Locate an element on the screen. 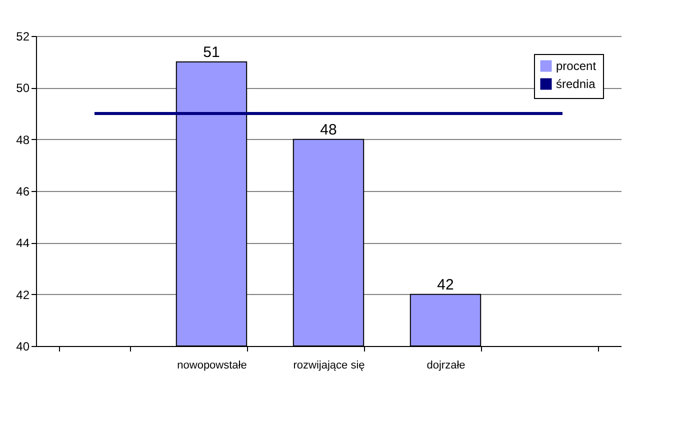  y-tick-label: 50 is located at coordinates (23, 88).